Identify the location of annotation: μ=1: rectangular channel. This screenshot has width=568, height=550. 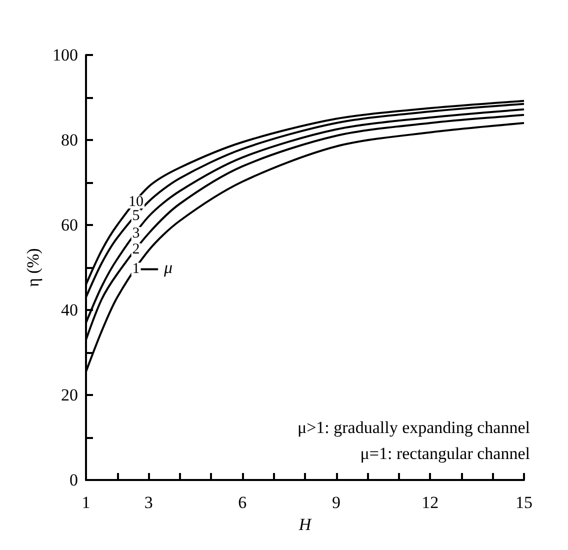
(445, 453).